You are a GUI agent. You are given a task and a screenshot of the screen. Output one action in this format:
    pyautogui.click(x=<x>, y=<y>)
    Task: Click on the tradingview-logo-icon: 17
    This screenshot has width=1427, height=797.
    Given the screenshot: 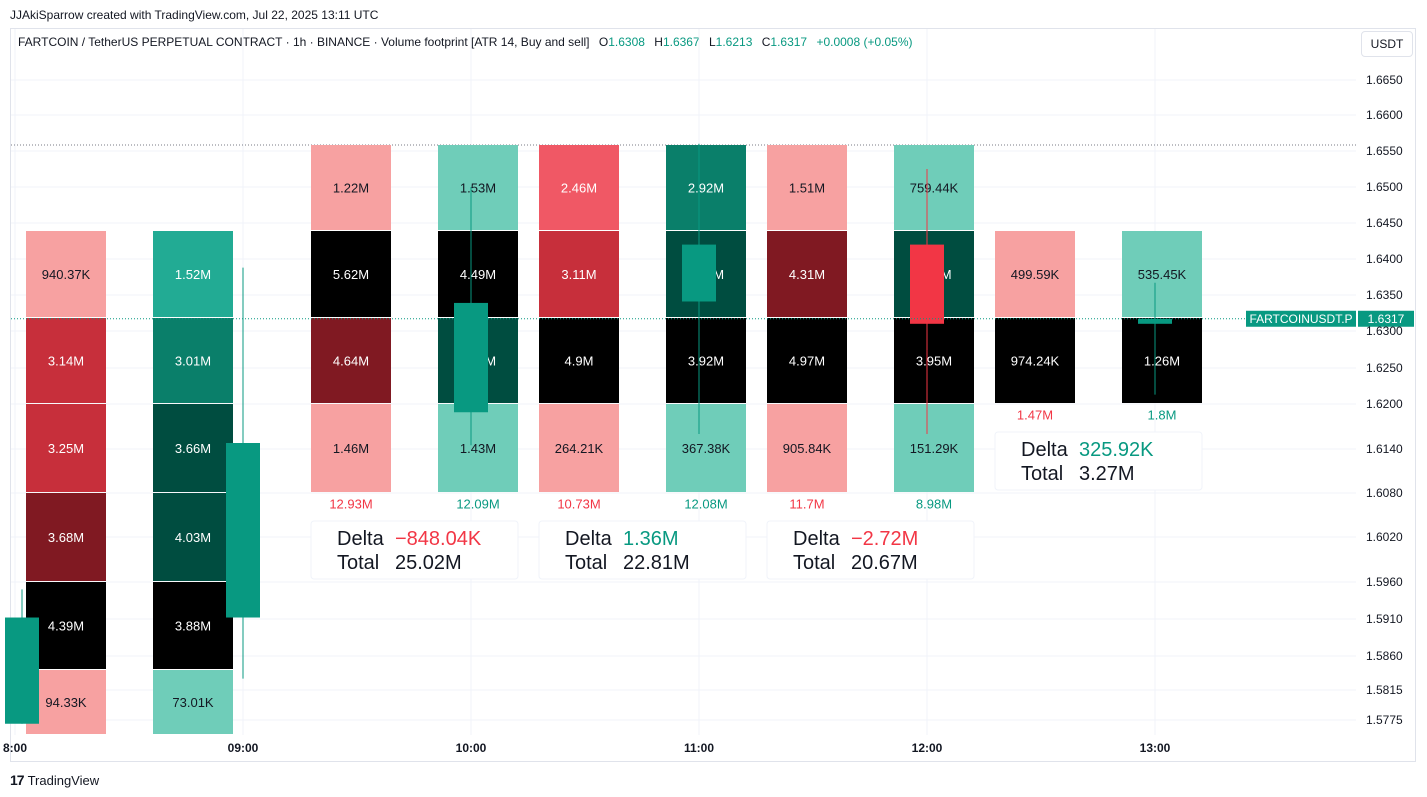 What is the action you would take?
    pyautogui.click(x=17, y=780)
    